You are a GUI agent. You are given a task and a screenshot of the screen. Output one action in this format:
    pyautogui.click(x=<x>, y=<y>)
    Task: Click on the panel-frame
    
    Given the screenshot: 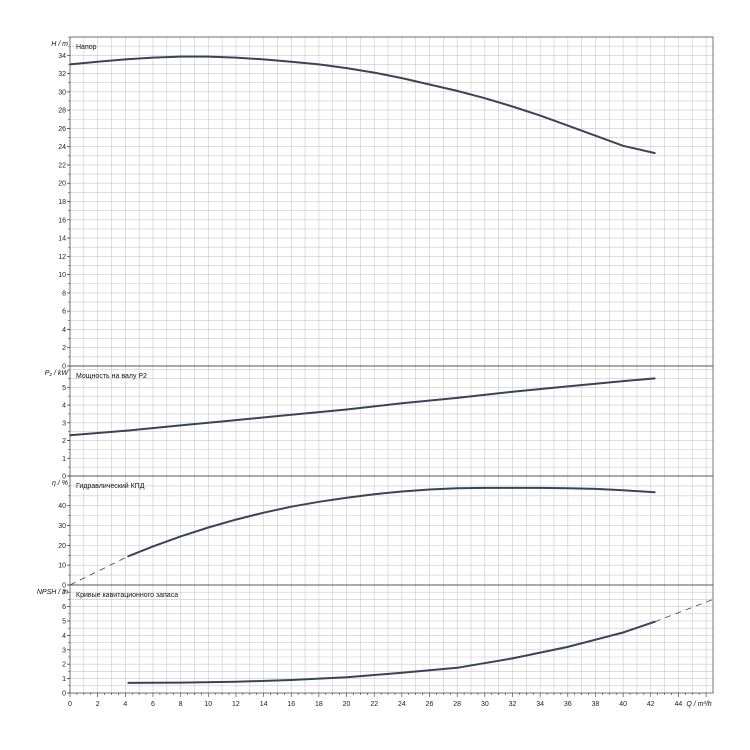 What is the action you would take?
    pyautogui.click(x=391, y=639)
    